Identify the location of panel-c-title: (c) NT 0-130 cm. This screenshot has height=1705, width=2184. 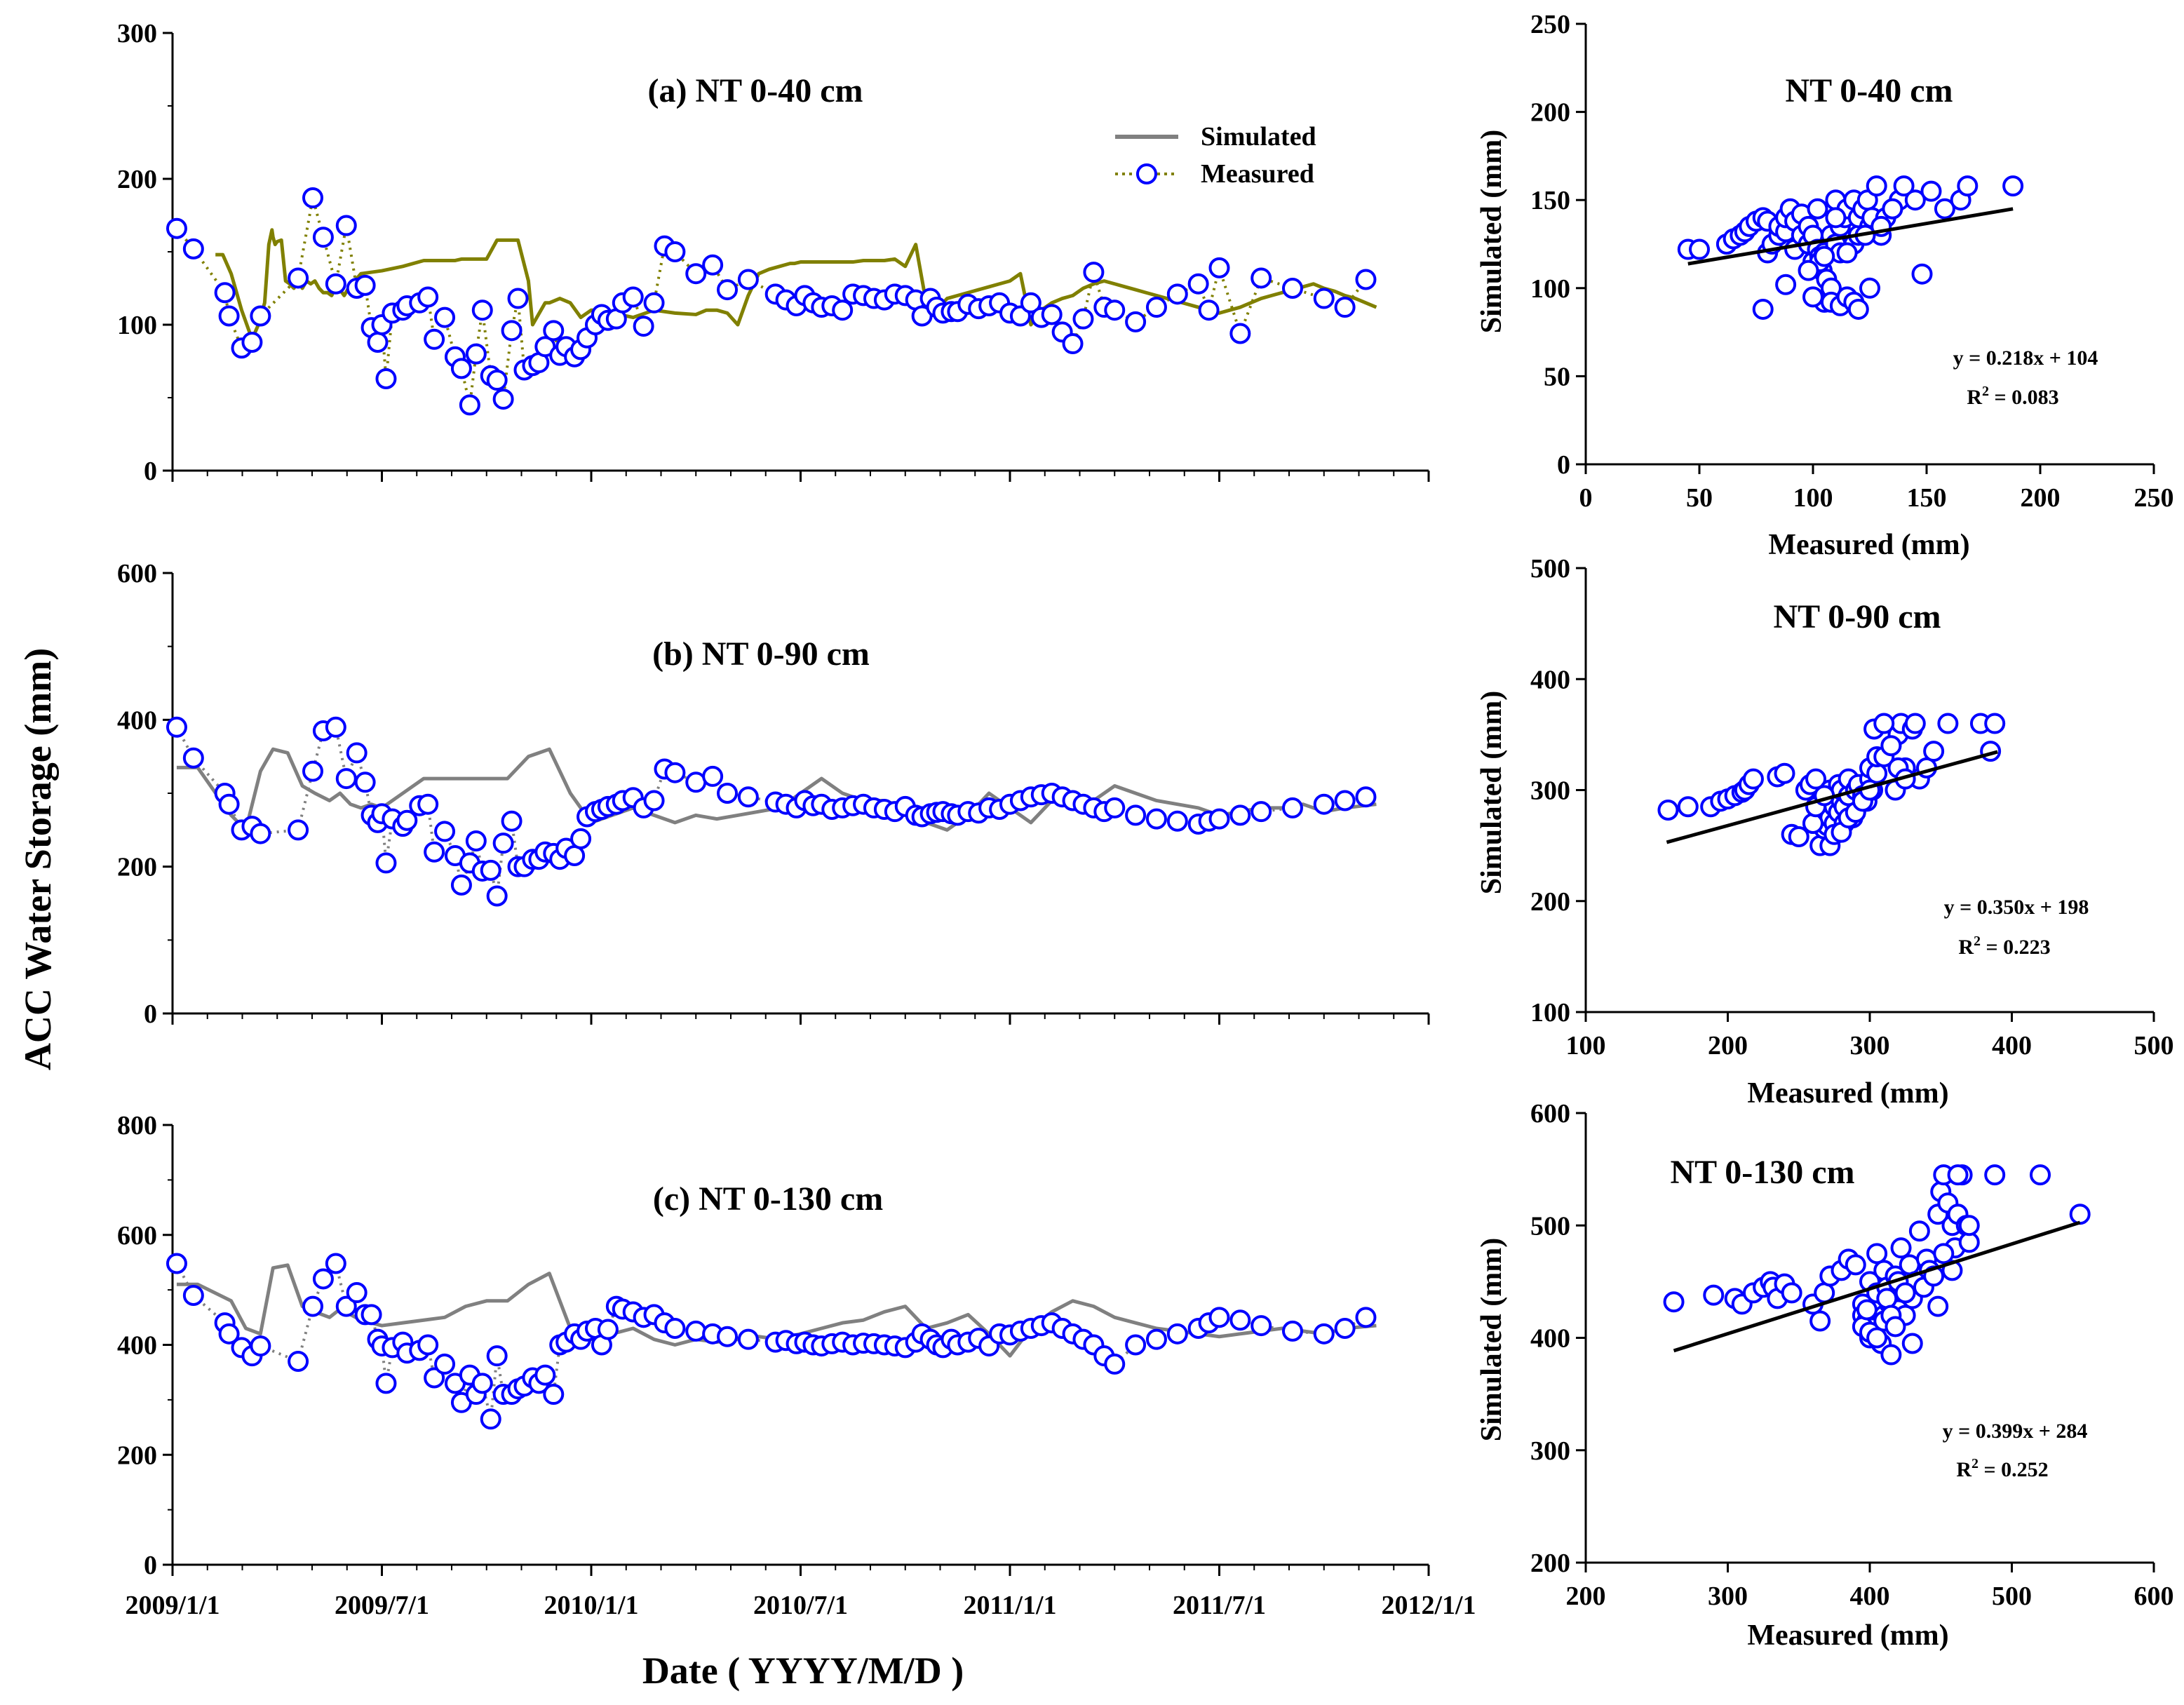
(768, 1199).